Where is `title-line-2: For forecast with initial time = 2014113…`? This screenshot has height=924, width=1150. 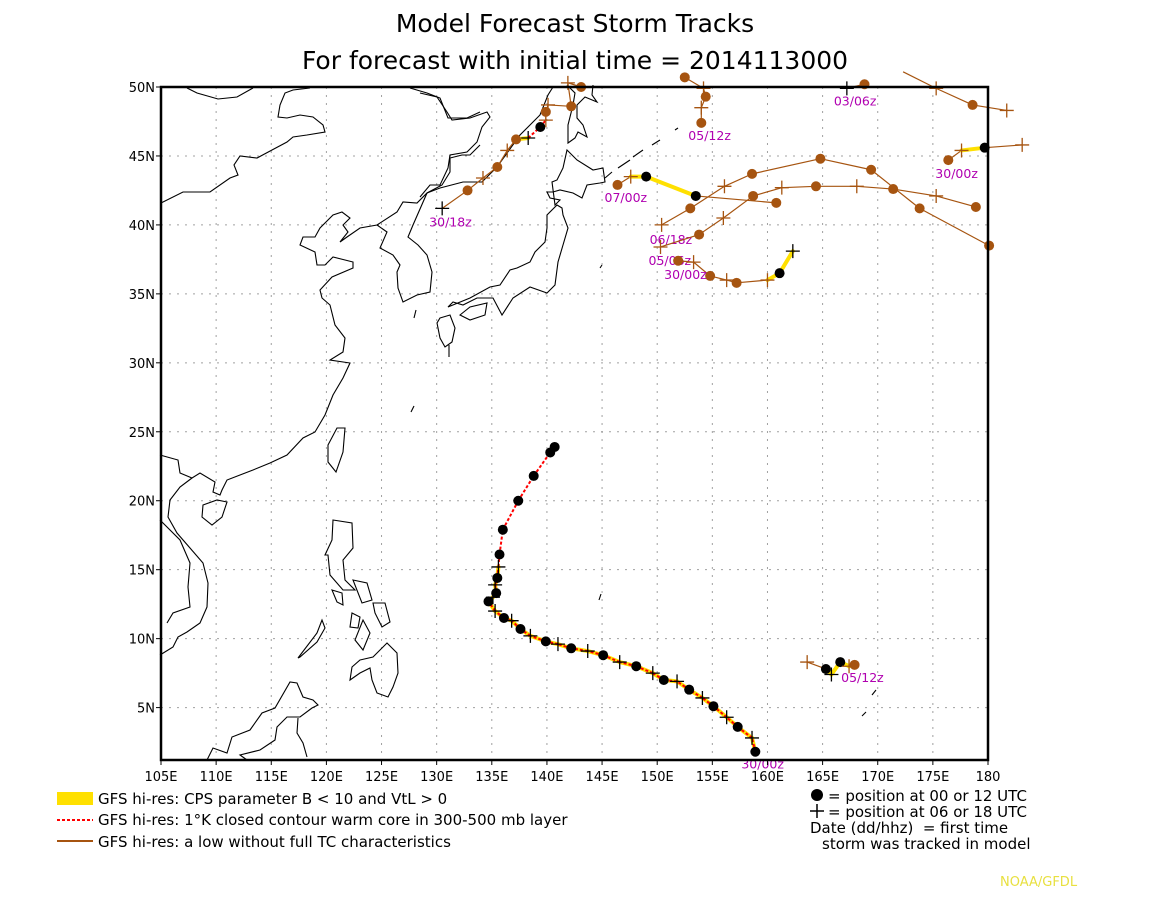 title-line-2: For forecast with initial time = 2014113… is located at coordinates (575, 60).